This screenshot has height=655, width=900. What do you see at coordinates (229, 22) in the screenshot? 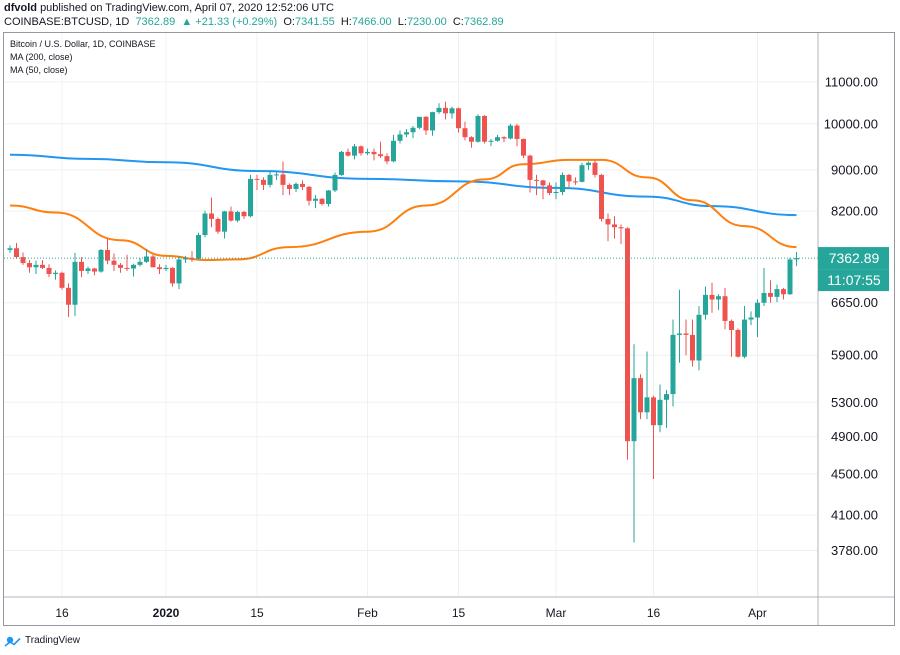
I see `price-change: ▲ +21.33 (+0.29%)` at bounding box center [229, 22].